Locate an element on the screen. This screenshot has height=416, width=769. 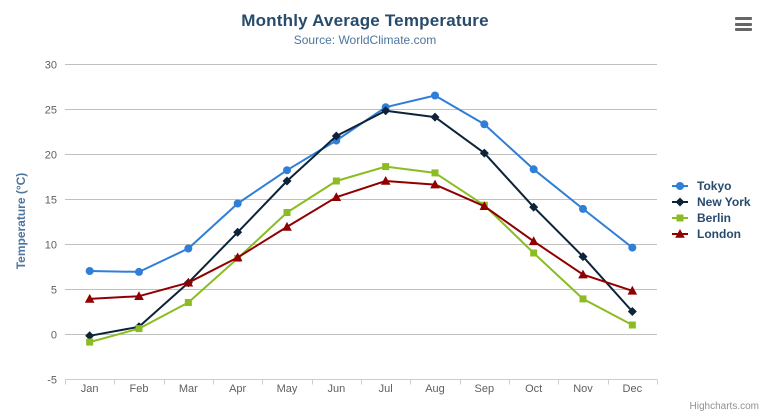
legend-item-london: London is located at coordinates (711, 234).